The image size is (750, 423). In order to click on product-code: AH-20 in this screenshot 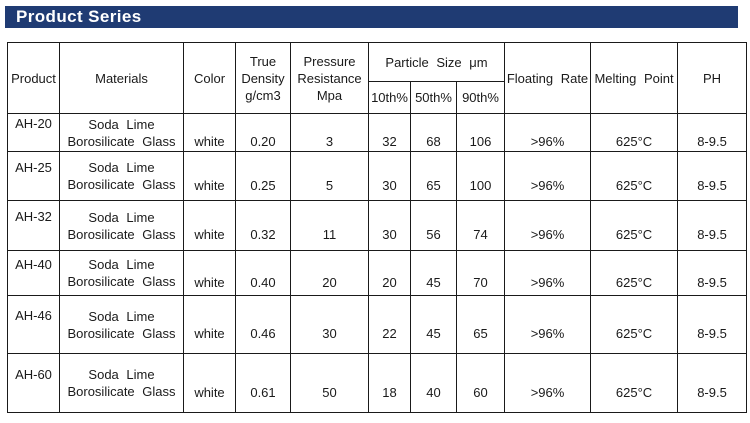, I will do `click(33, 123)`.